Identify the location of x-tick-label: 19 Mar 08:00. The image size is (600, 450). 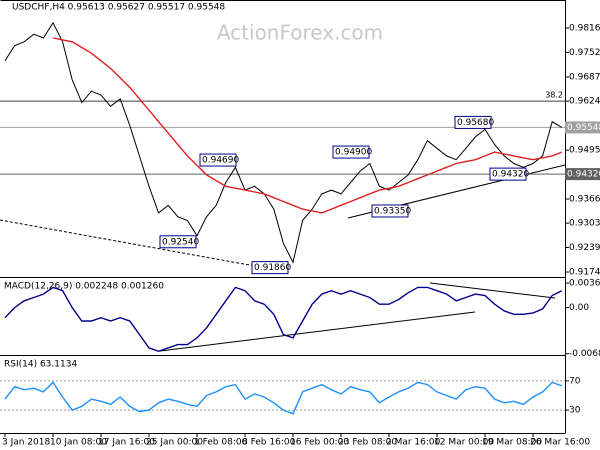
(512, 443).